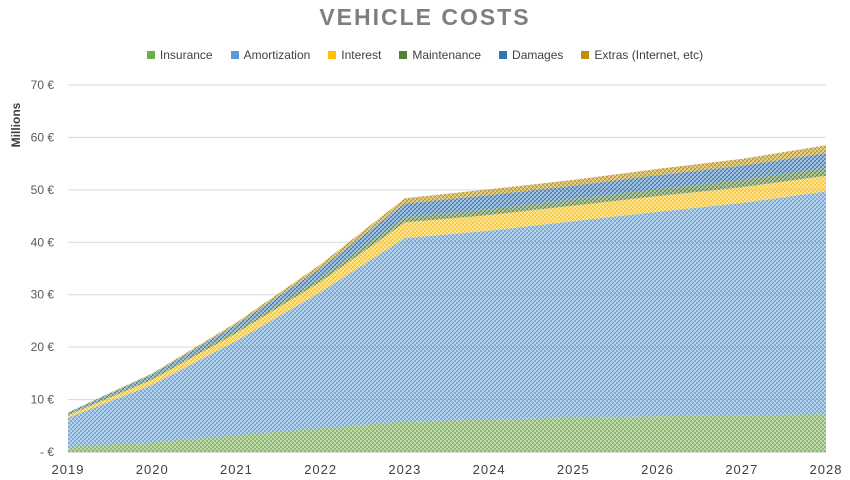  Describe the element at coordinates (236, 469) in the screenshot. I see `x-tick-label: 2021` at that location.